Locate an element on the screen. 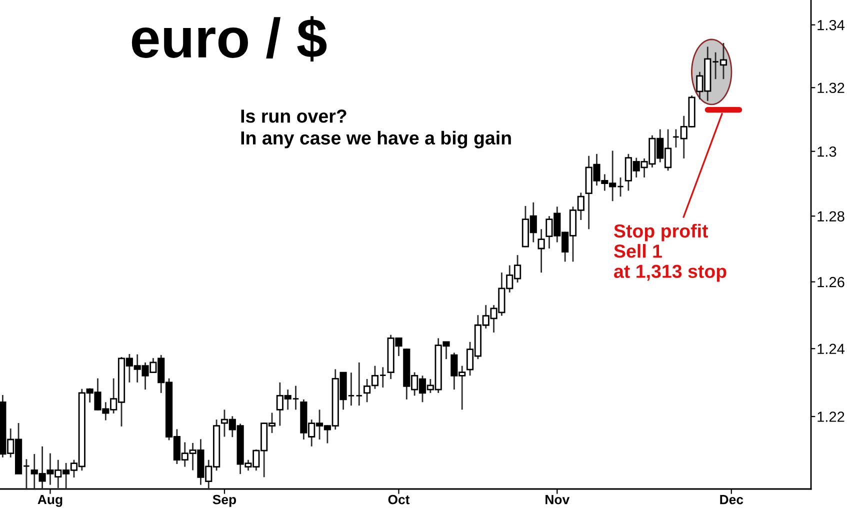  annotation: Is run over? In any case we have a big gain is located at coordinates (376, 128).